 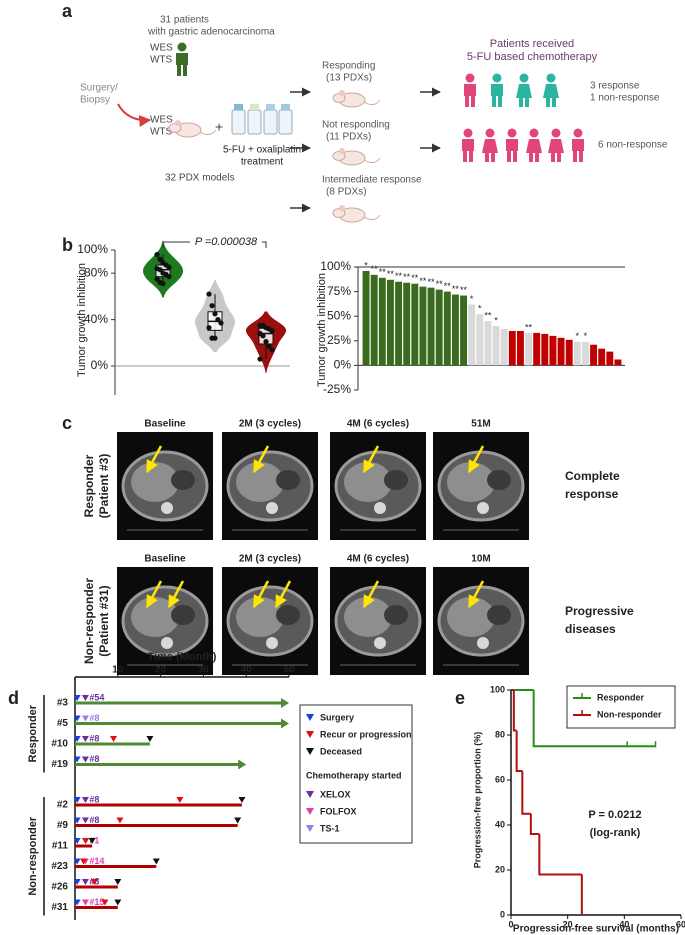 What do you see at coordinates (161, 132) in the screenshot?
I see `text: WTS` at bounding box center [161, 132].